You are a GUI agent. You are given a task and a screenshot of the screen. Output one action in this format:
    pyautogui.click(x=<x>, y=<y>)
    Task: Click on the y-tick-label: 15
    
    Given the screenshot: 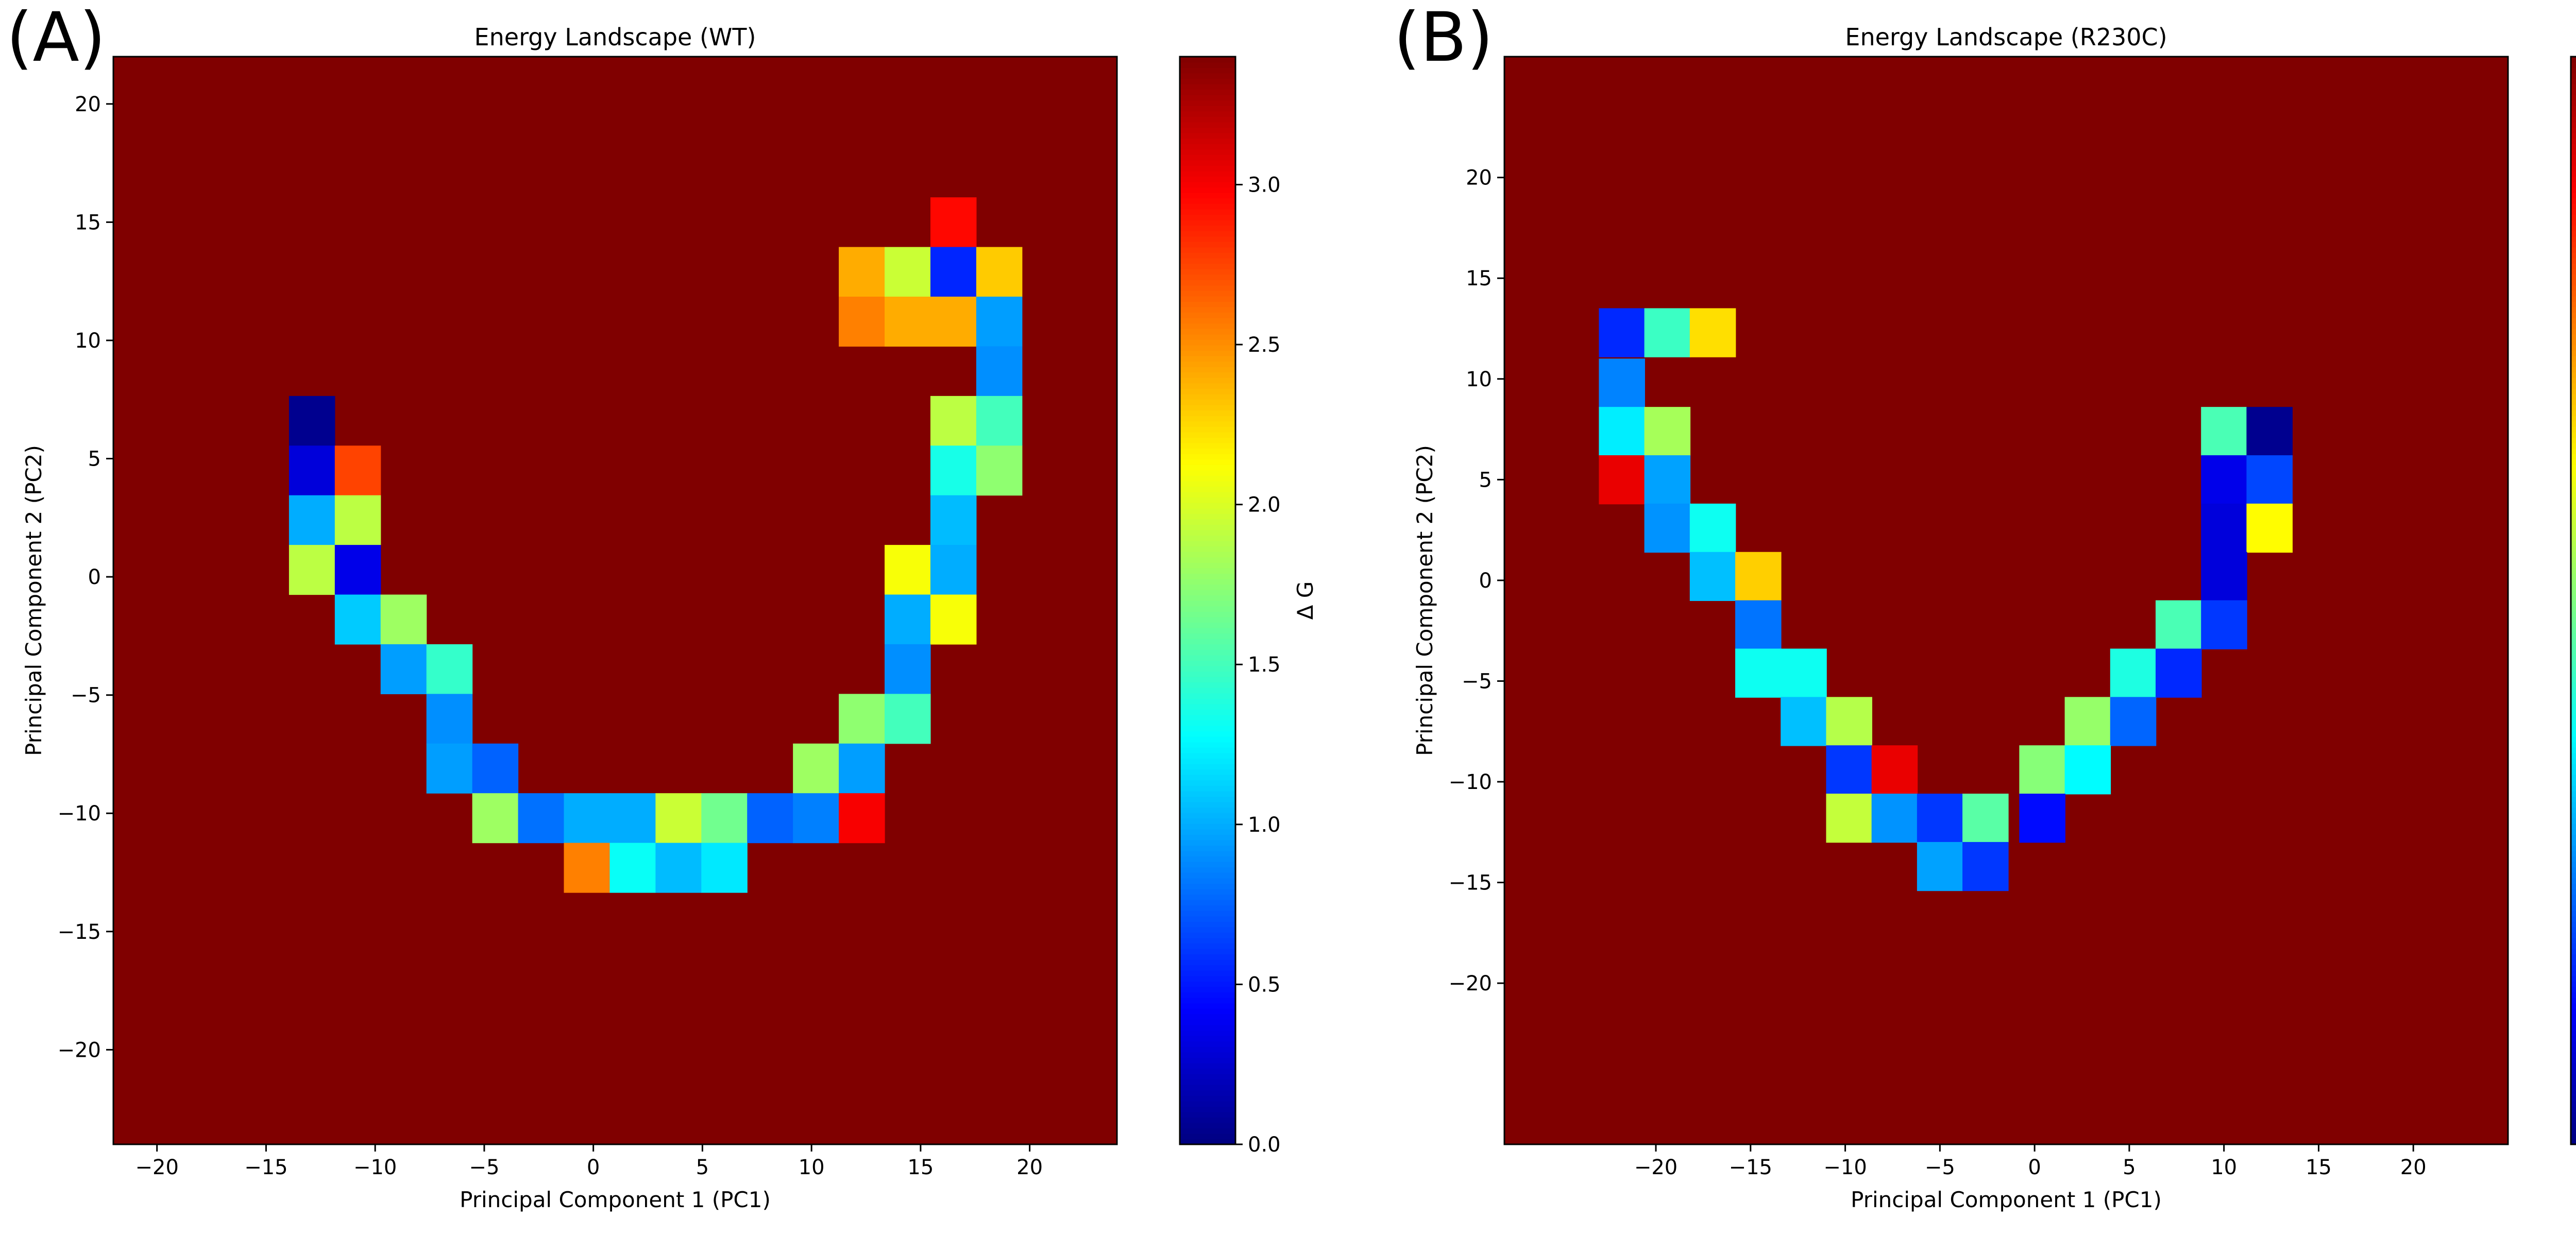 What is the action you would take?
    pyautogui.click(x=88, y=222)
    